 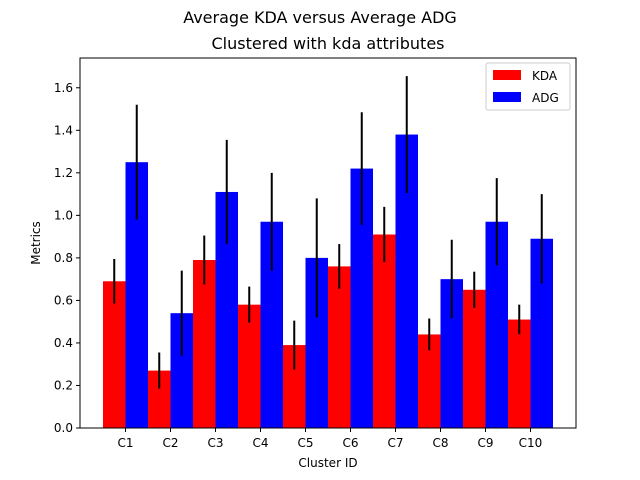 What do you see at coordinates (395, 443) in the screenshot?
I see `x-tick-label-c7: C7` at bounding box center [395, 443].